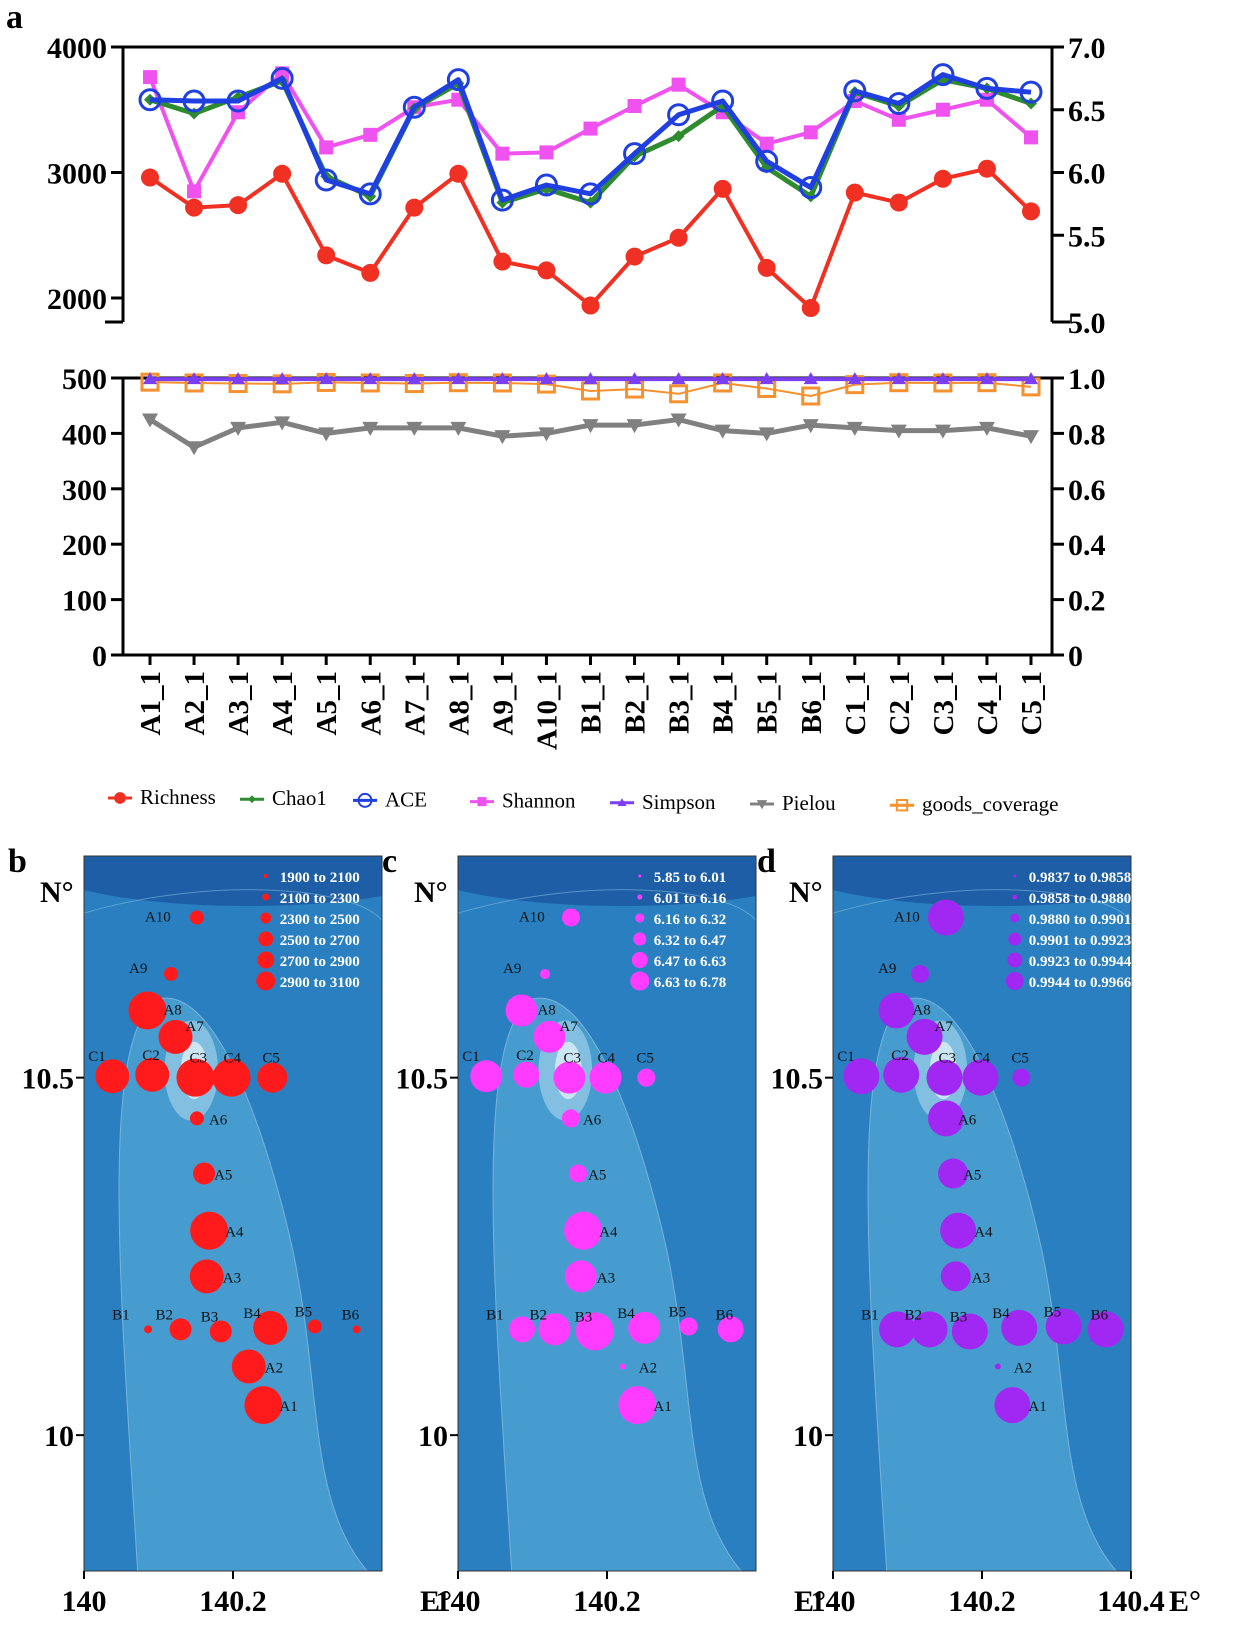 Image resolution: width=1253 pixels, height=1641 pixels. What do you see at coordinates (679, 802) in the screenshot?
I see `legend-label: Simpson` at bounding box center [679, 802].